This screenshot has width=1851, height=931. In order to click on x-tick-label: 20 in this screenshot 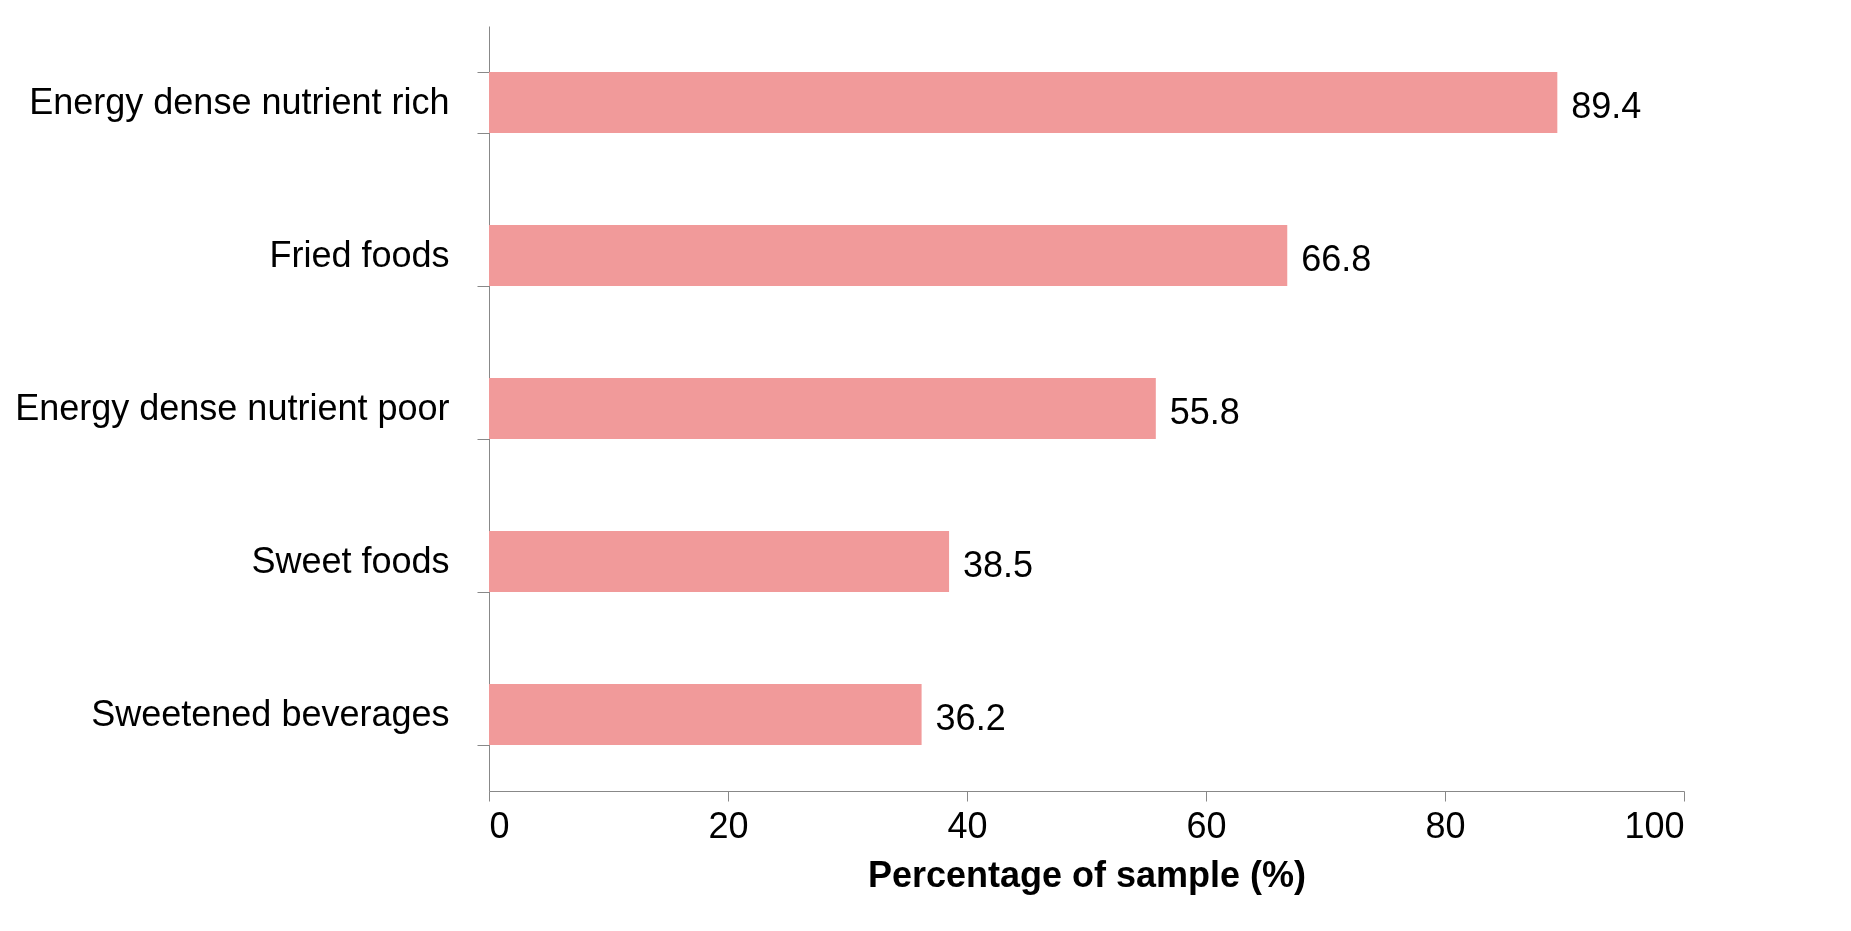, I will do `click(728, 825)`.